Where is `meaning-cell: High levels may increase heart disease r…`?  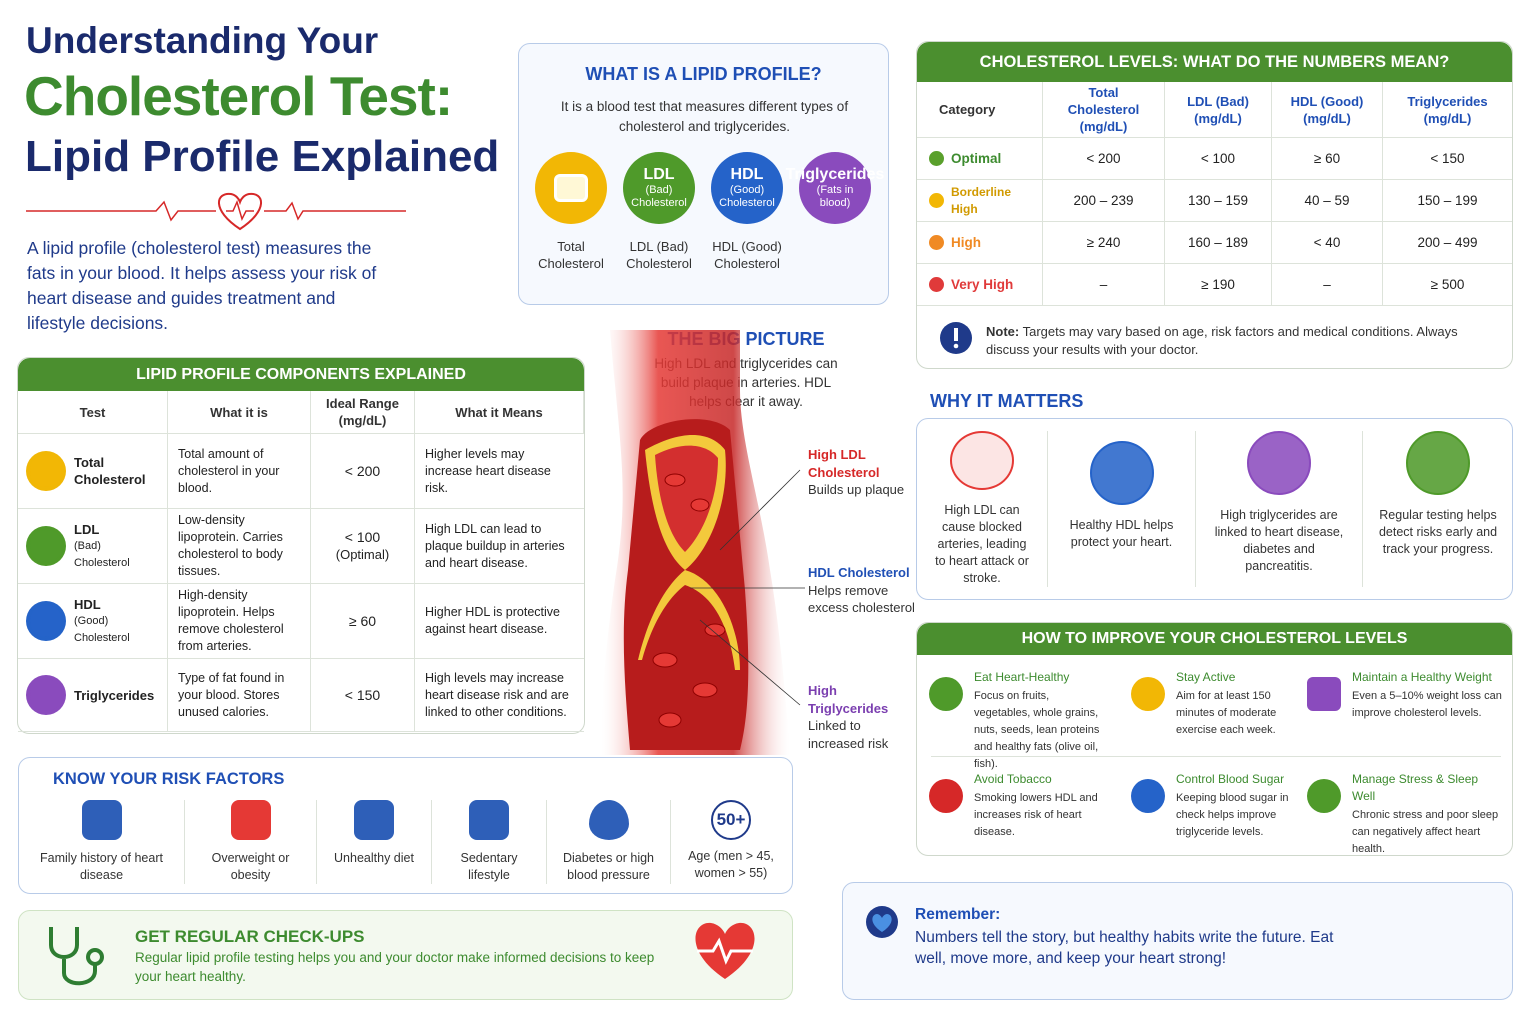
meaning-cell: High levels may increase heart disease r… is located at coordinates (499, 695).